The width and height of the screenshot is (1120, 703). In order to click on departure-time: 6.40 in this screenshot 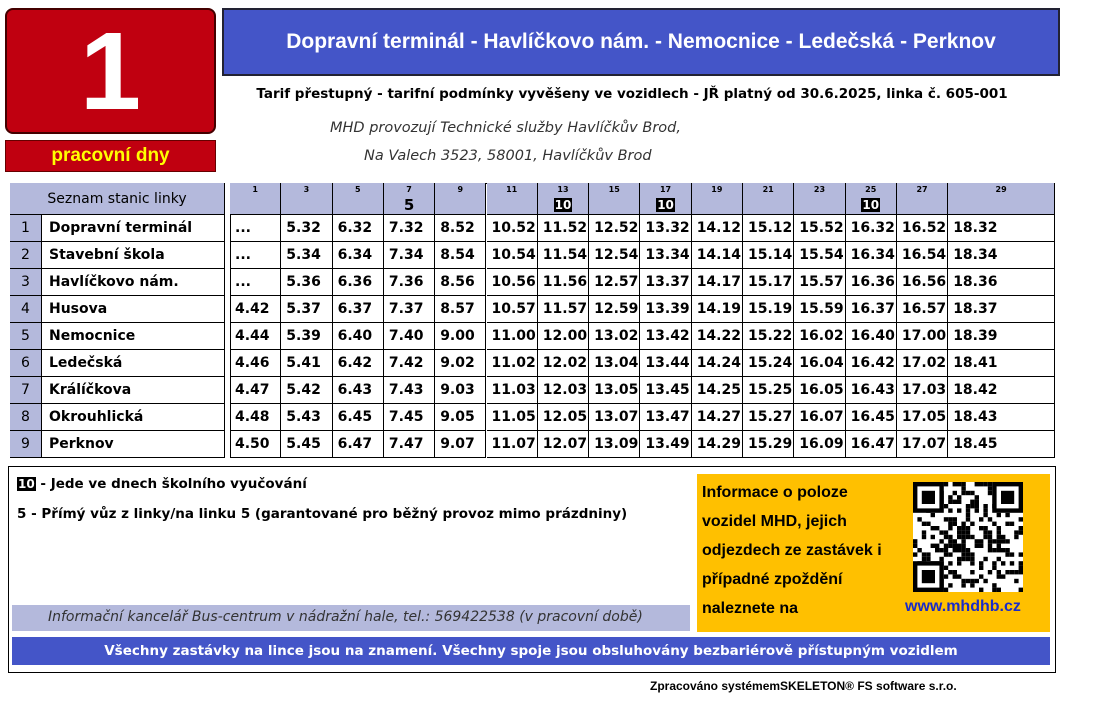, I will do `click(358, 336)`.